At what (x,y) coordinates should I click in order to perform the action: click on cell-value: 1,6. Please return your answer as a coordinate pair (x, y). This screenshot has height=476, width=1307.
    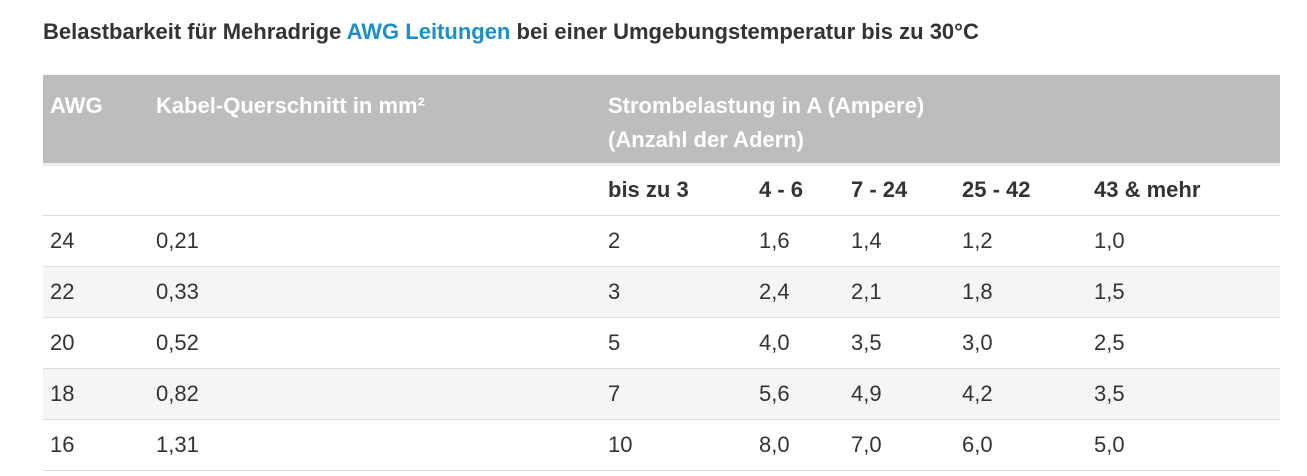
    Looking at the image, I should click on (798, 241).